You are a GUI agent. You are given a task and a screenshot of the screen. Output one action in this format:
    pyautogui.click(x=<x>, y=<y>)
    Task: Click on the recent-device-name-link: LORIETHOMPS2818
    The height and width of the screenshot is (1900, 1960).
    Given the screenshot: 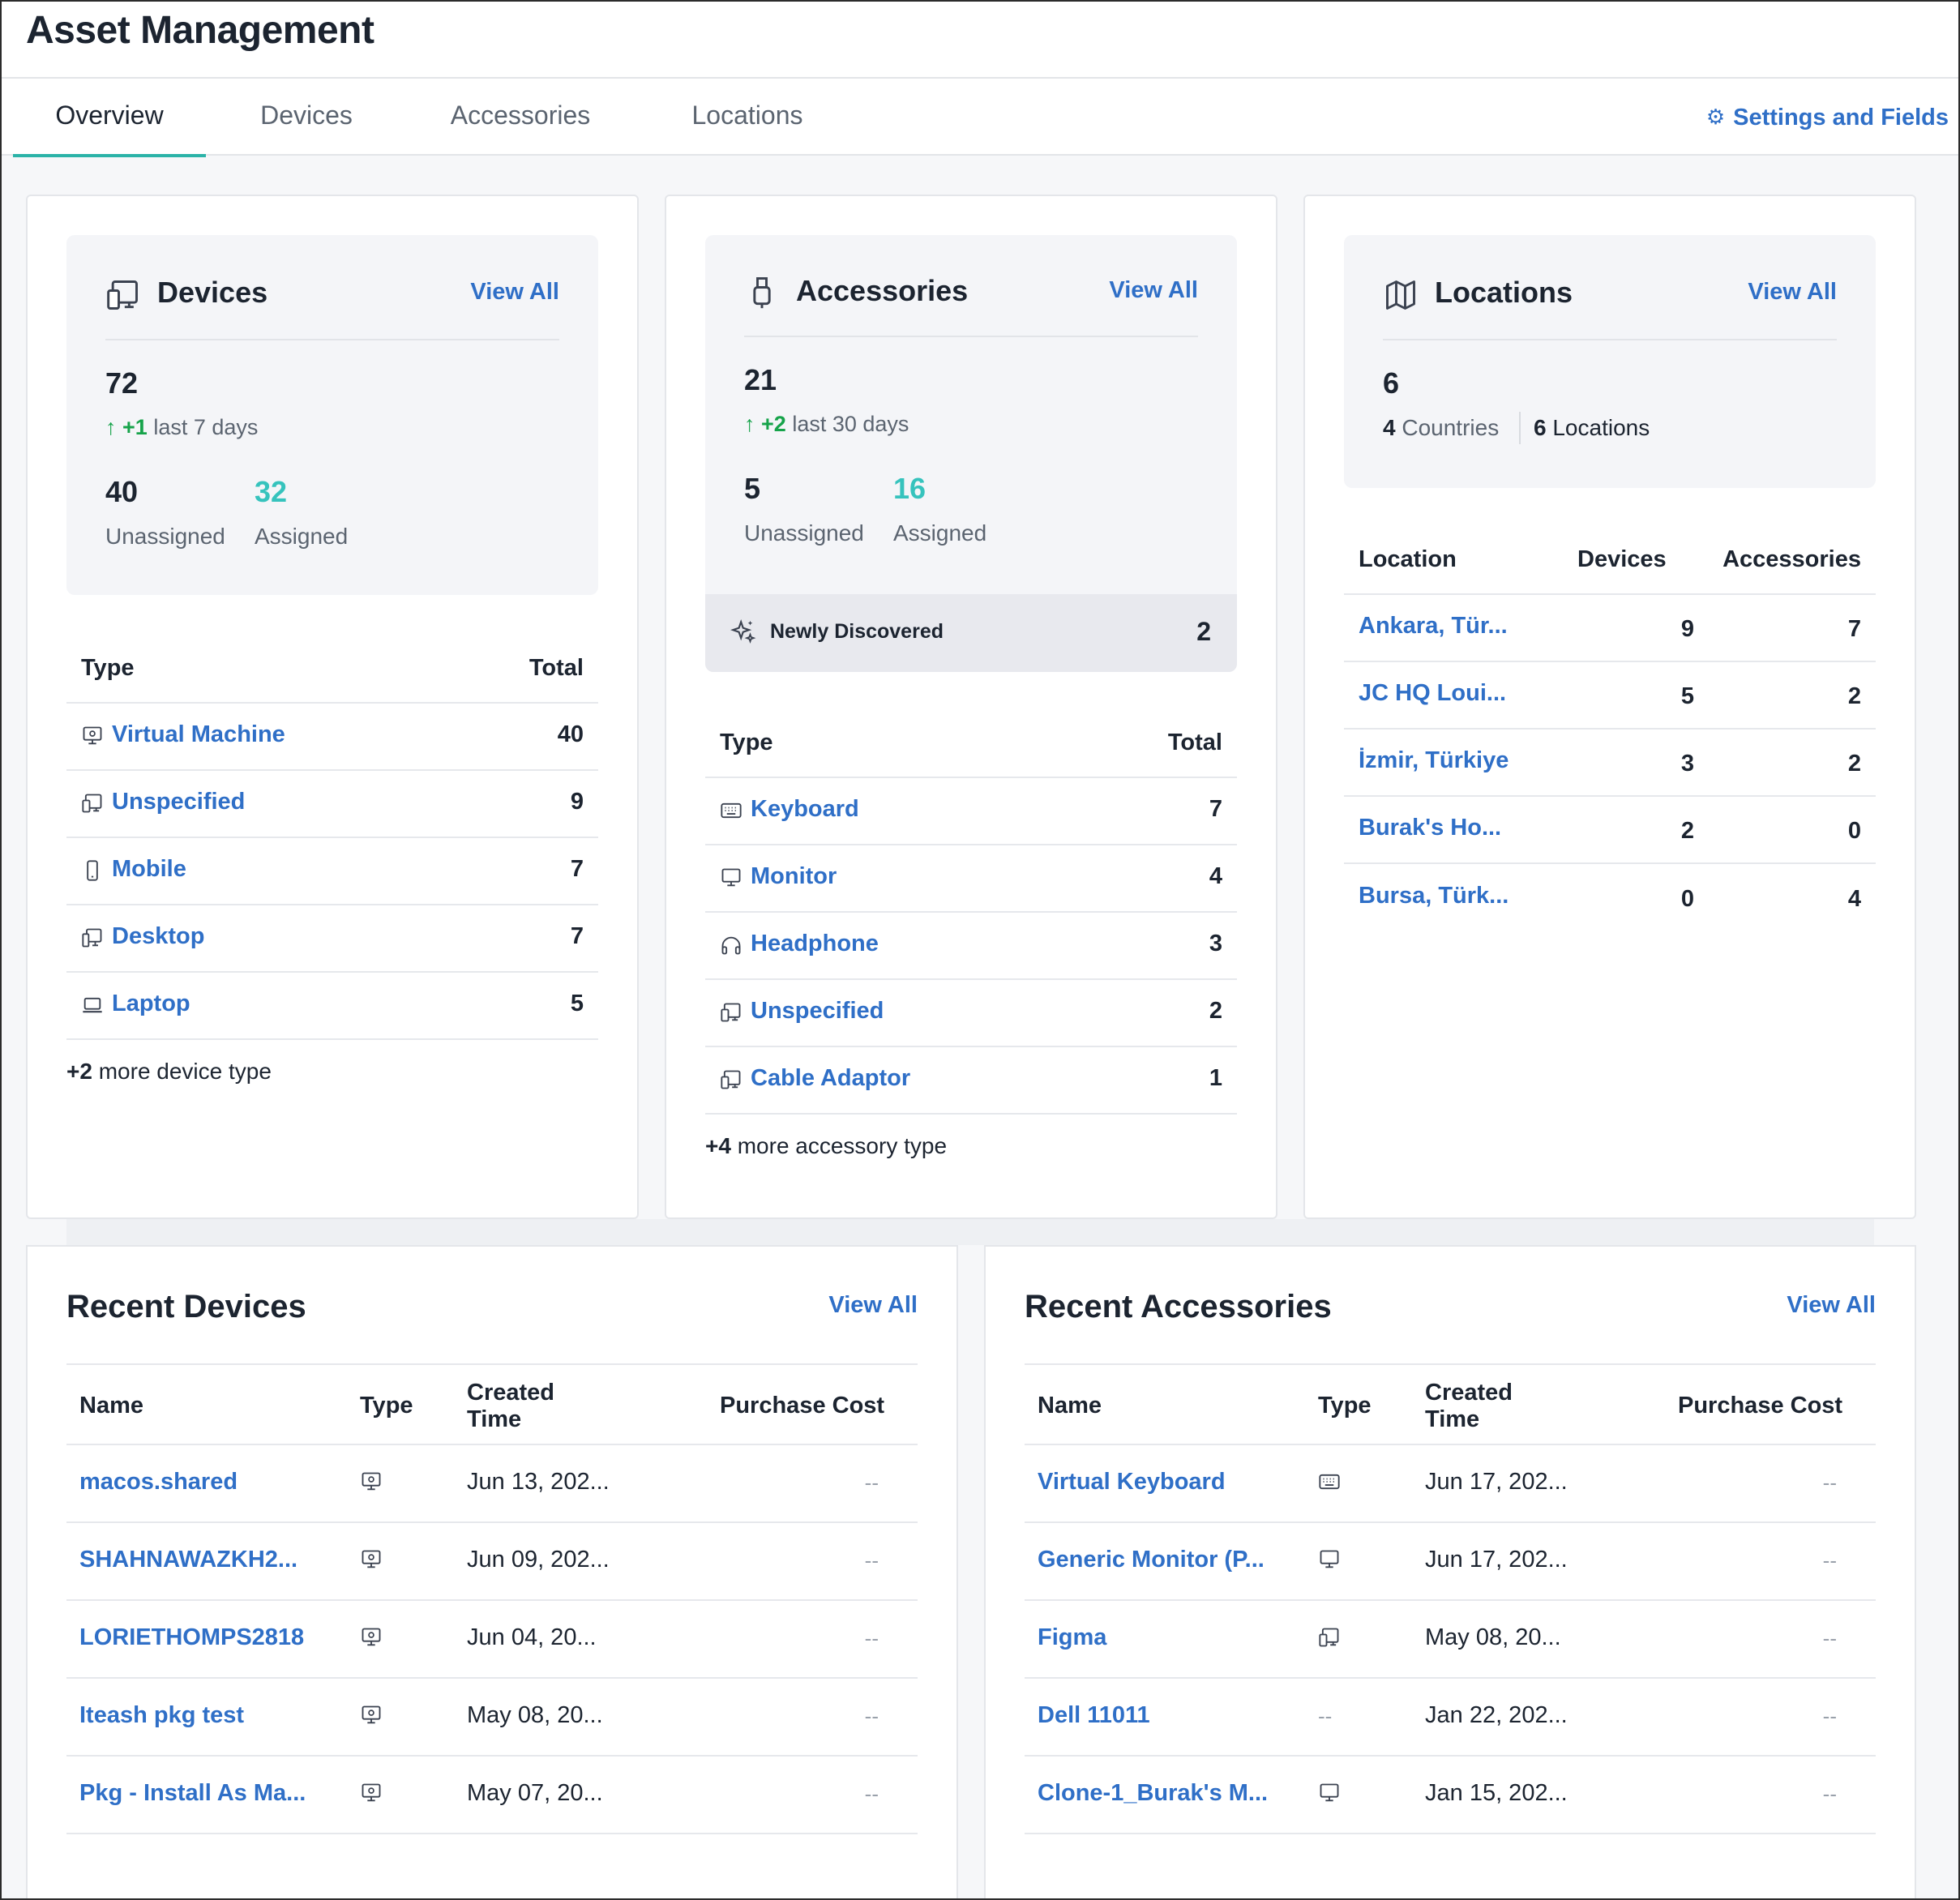 What is the action you would take?
    pyautogui.click(x=192, y=1637)
    